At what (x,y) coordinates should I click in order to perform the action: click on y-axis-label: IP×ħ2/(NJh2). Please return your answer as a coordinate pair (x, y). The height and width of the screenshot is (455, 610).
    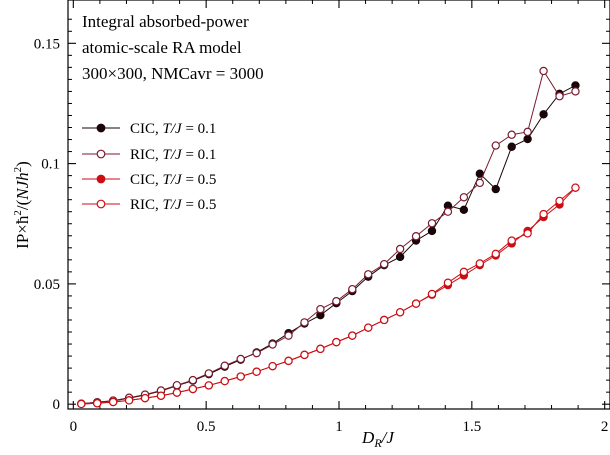
    Looking at the image, I should click on (22, 205).